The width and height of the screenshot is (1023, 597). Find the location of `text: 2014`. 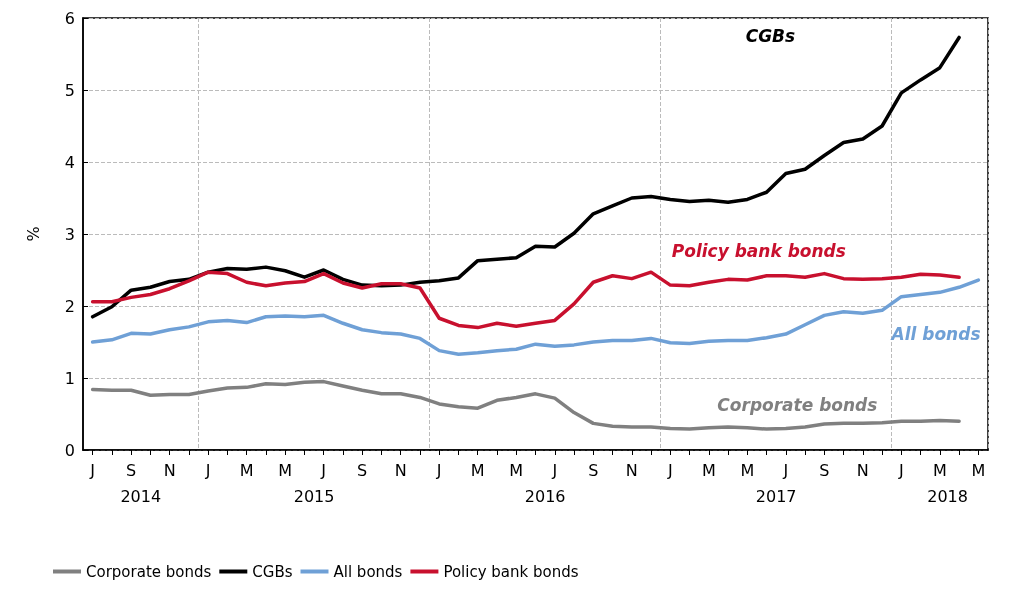

text: 2014 is located at coordinates (141, 496).